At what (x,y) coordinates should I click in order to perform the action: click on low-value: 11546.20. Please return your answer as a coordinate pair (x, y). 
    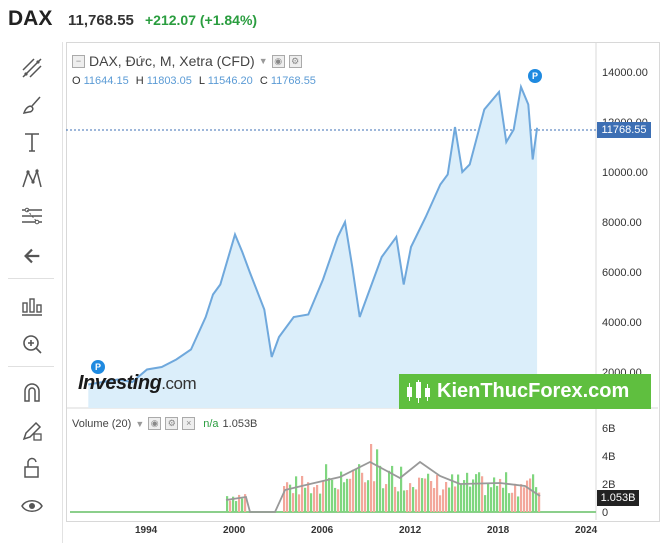
    Looking at the image, I should click on (230, 81).